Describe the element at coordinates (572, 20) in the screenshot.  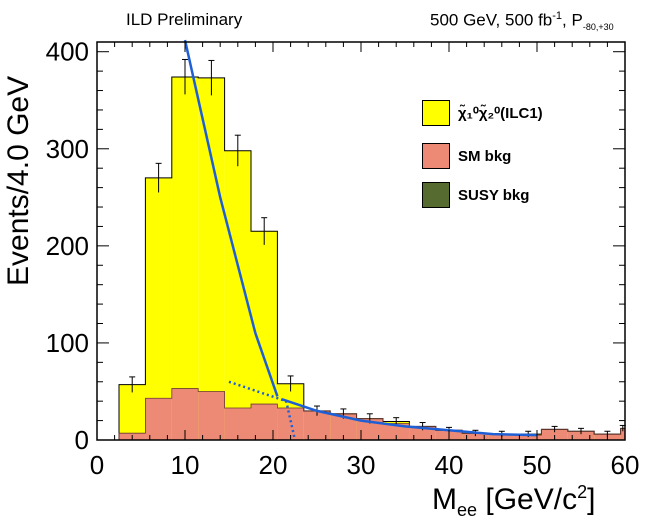
I see `header-right-mid: , P` at that location.